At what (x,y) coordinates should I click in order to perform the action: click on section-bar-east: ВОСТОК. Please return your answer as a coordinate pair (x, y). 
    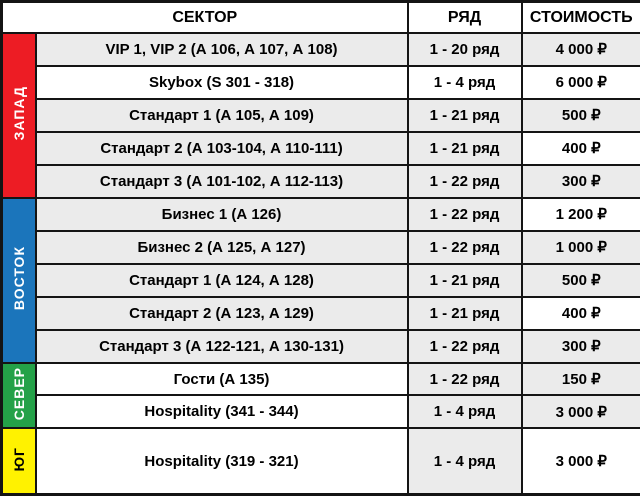
    Looking at the image, I should click on (18, 280).